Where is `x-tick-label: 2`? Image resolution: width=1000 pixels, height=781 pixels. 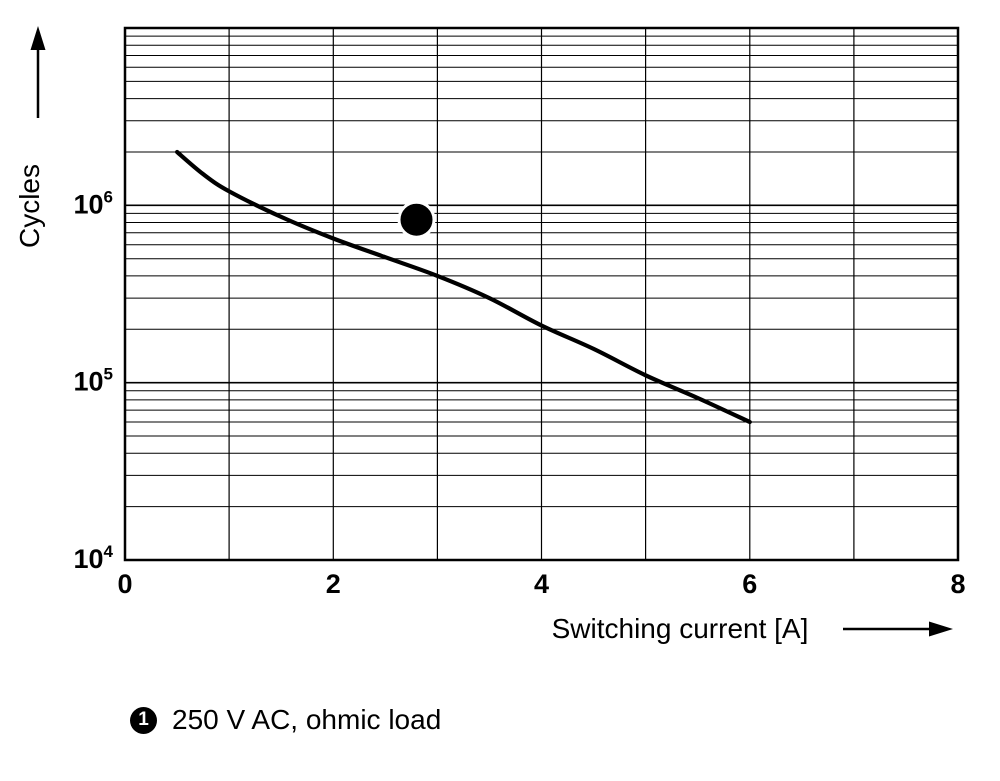
x-tick-label: 2 is located at coordinates (333, 584).